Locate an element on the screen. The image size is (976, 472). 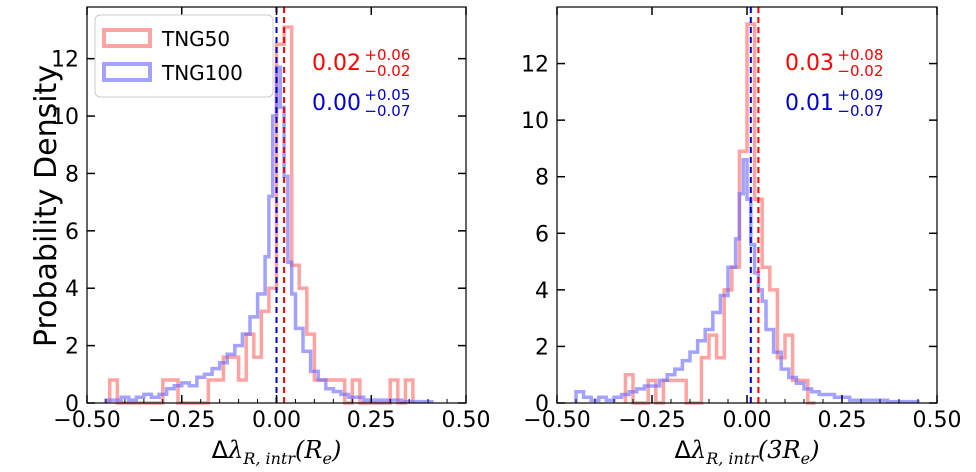
lower-error-panel-0: −0.07 is located at coordinates (387, 111).